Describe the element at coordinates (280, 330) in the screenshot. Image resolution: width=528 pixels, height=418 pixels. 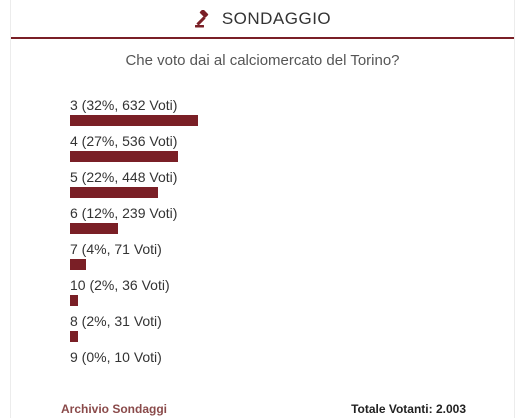
I see `poll-option: 8 (2%, 31 Voti)` at that location.